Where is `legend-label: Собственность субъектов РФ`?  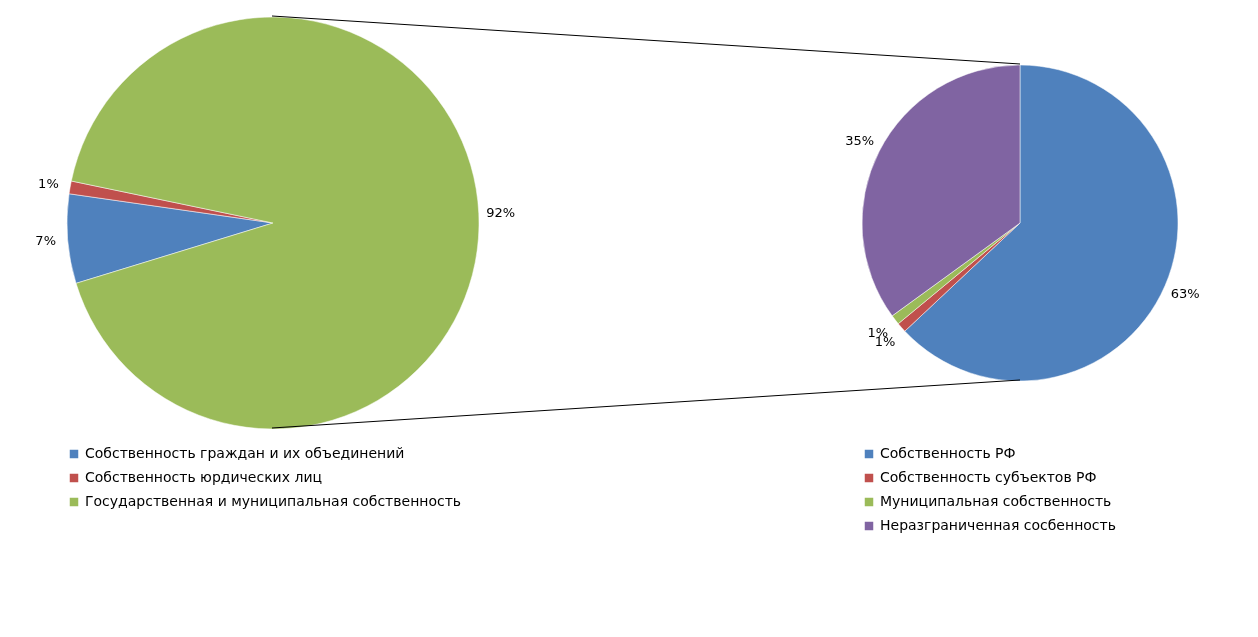 legend-label: Собственность субъектов РФ is located at coordinates (988, 477).